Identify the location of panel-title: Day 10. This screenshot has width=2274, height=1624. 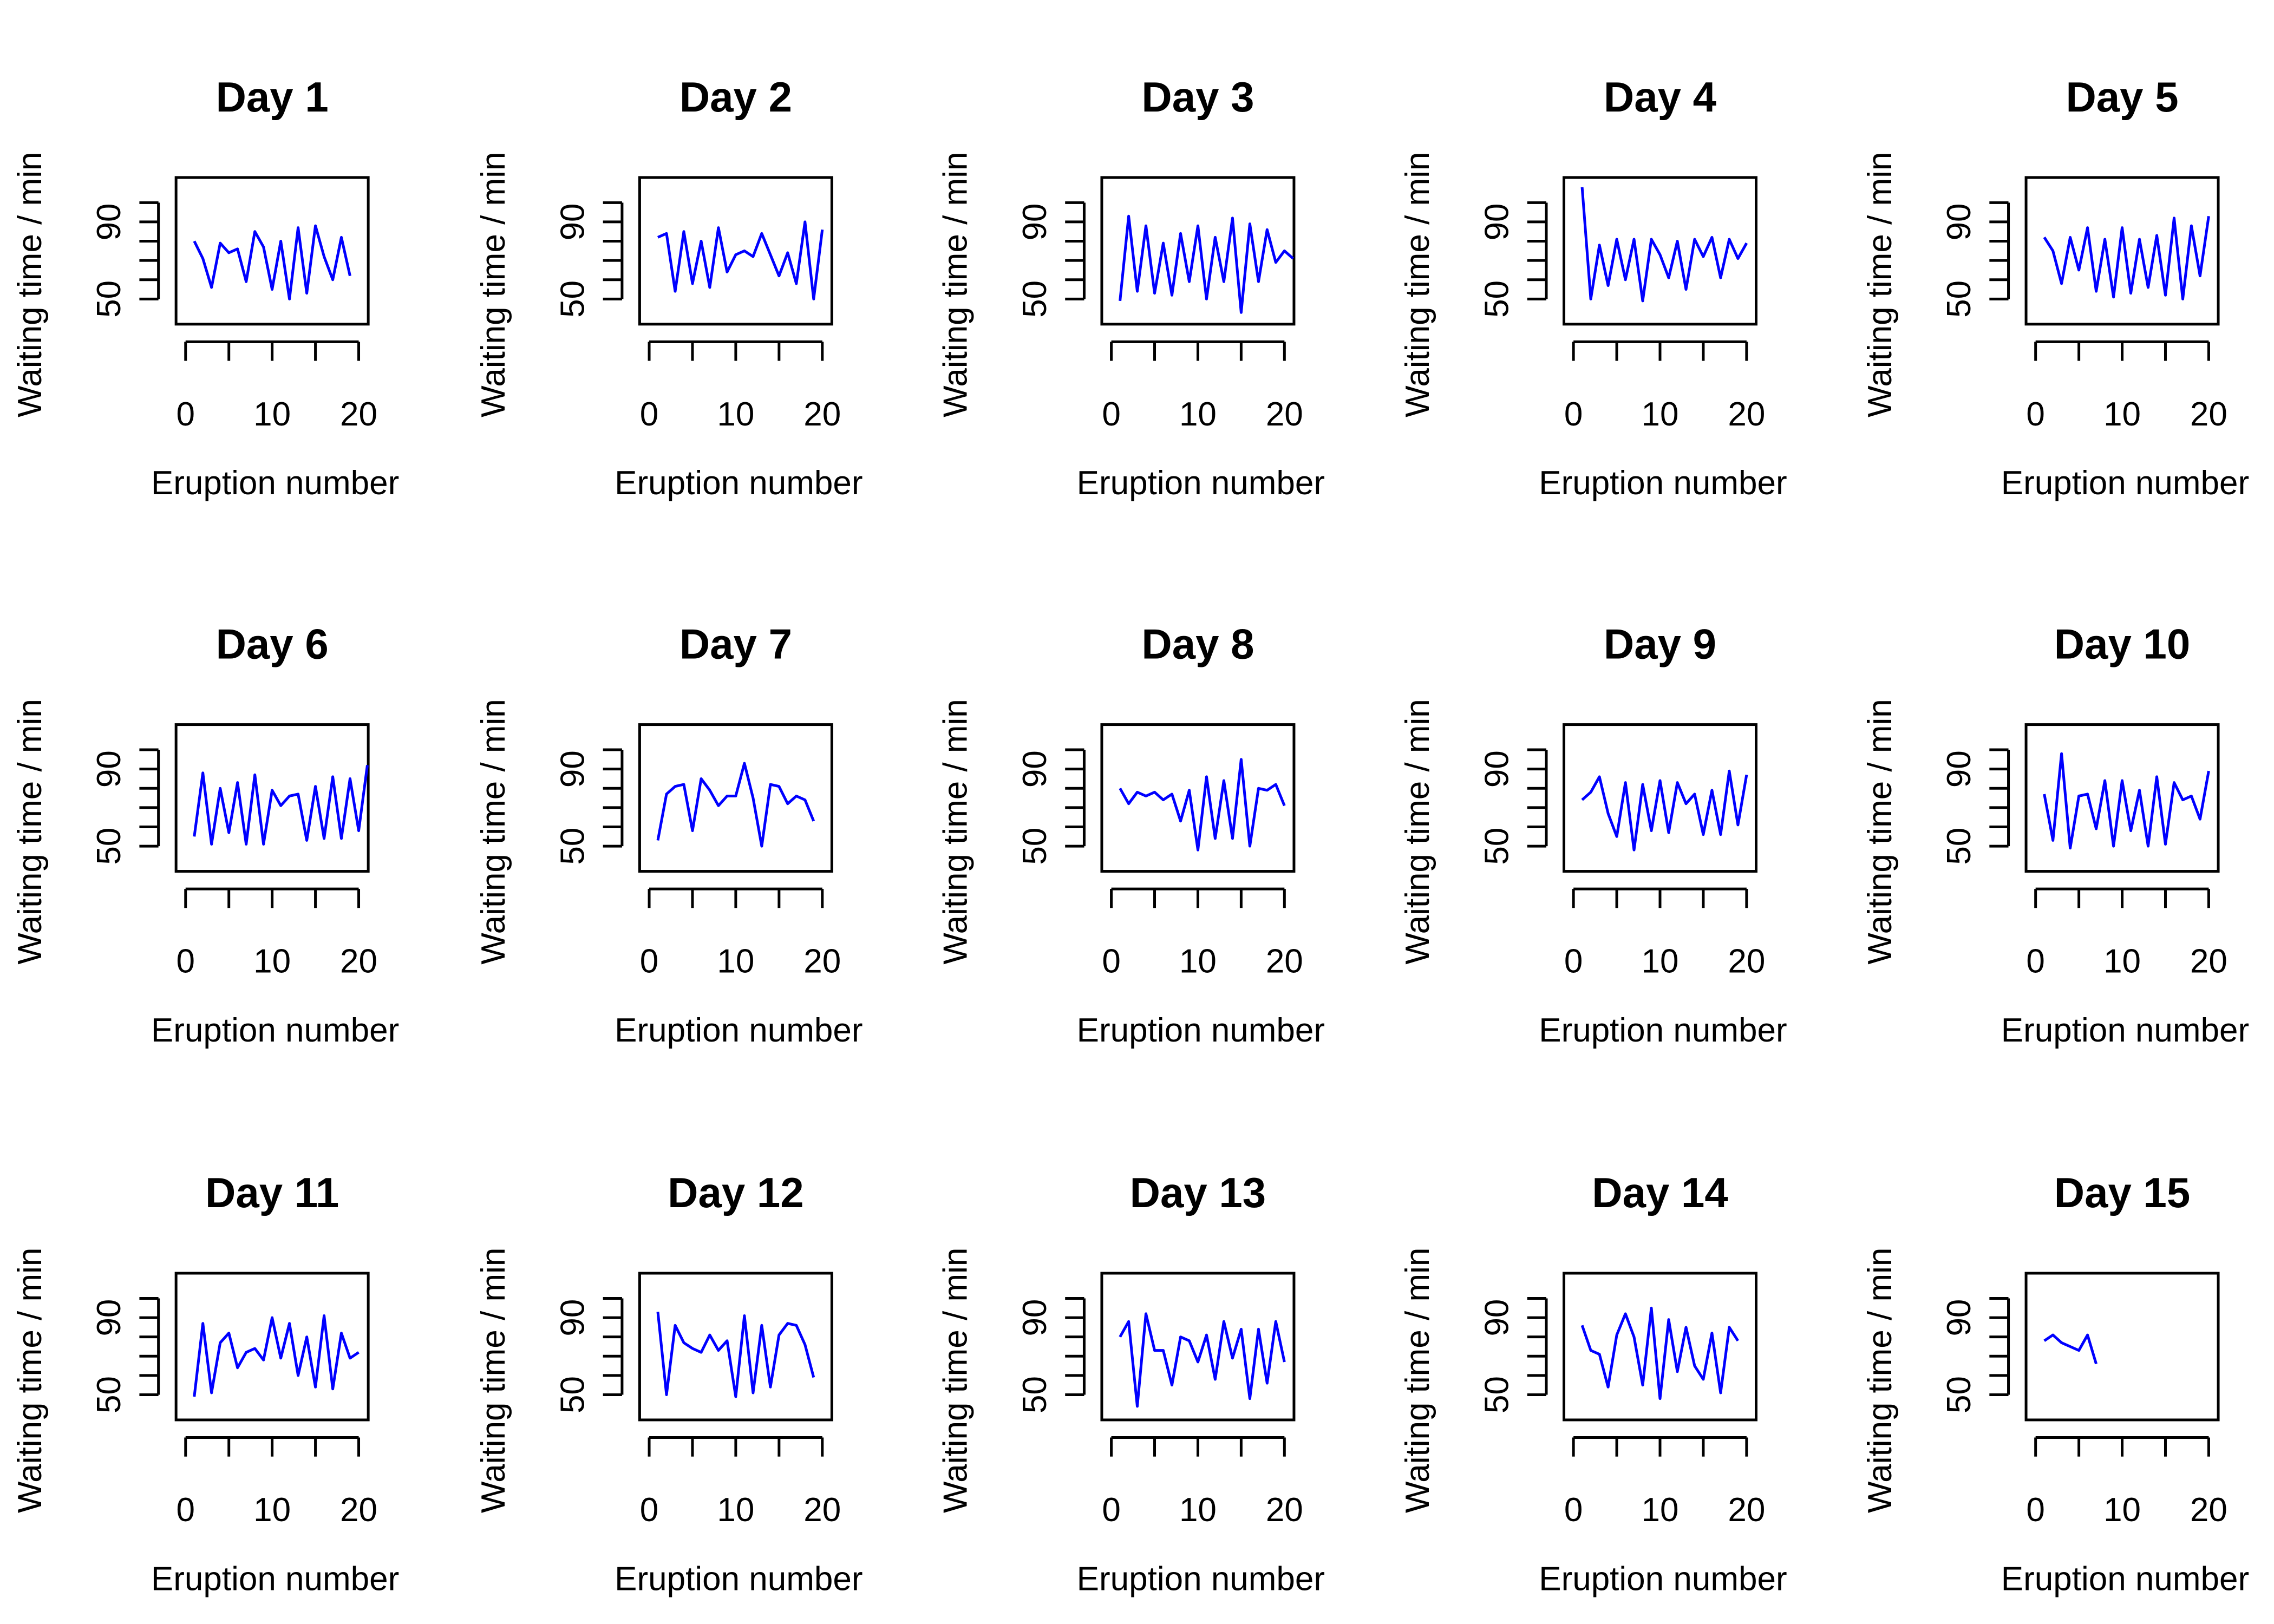
(2123, 644).